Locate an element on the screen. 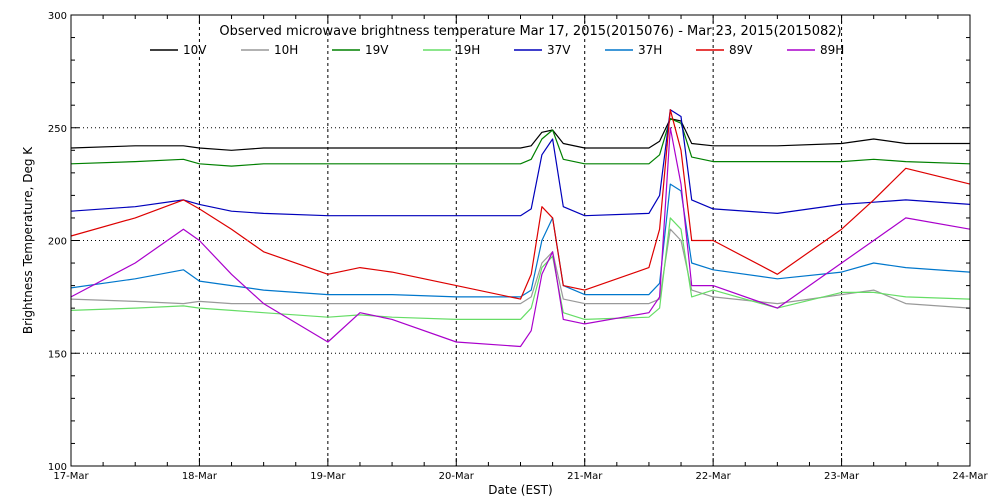 The width and height of the screenshot is (1000, 500). legend: 10V 10H 19V 19H 37V 37H 89V 89H is located at coordinates (497, 50).